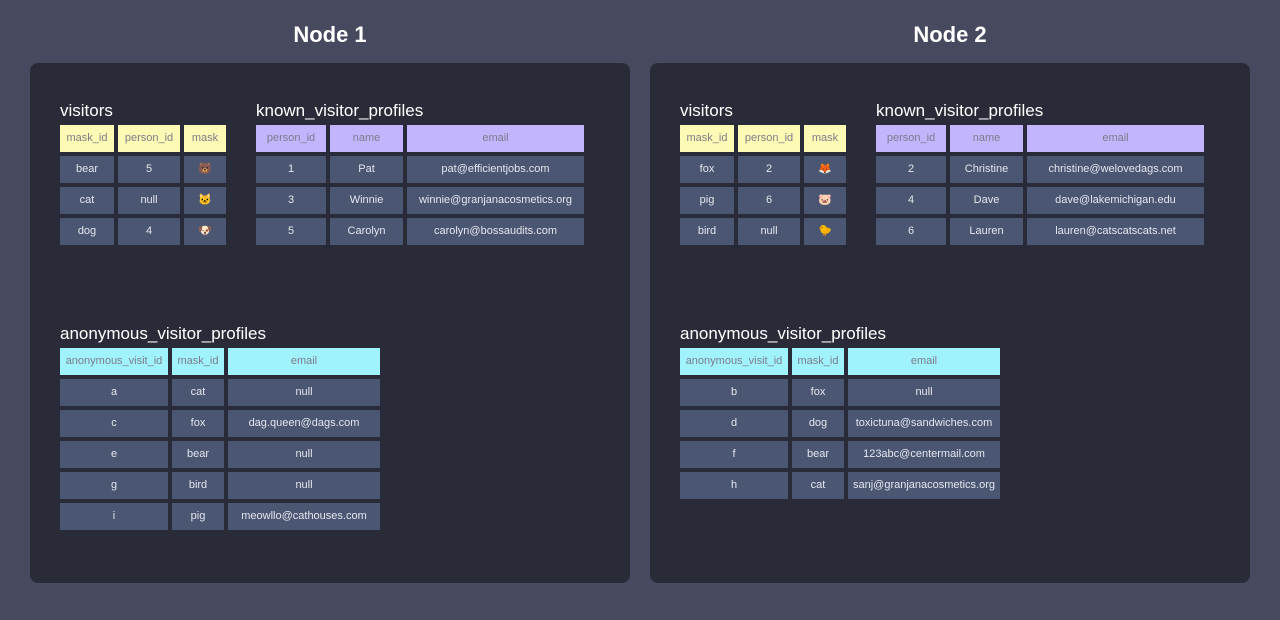 The width and height of the screenshot is (1280, 620). I want to click on table-cell: 🐤, so click(825, 231).